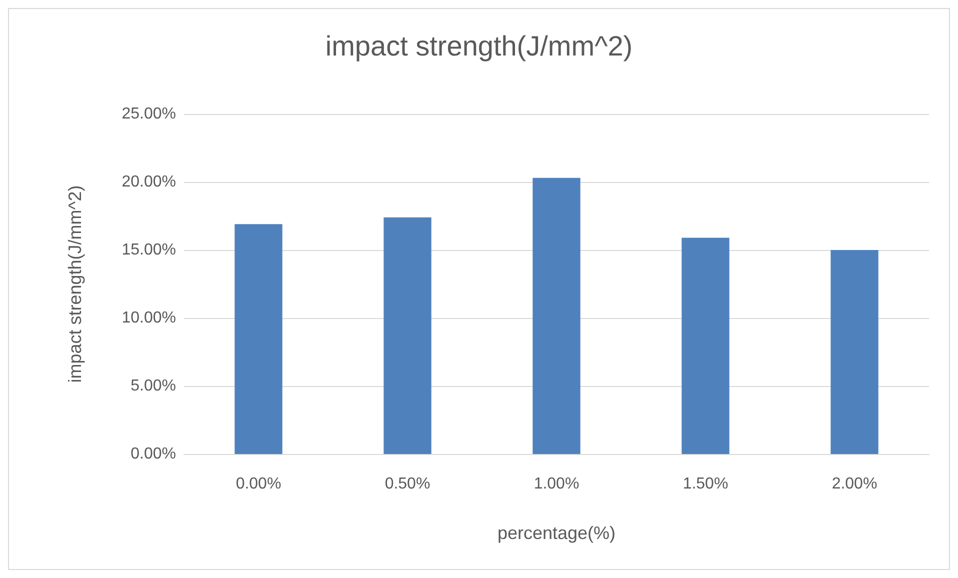 This screenshot has height=578, width=958. What do you see at coordinates (153, 454) in the screenshot?
I see `y-tick-label: 0.00%` at bounding box center [153, 454].